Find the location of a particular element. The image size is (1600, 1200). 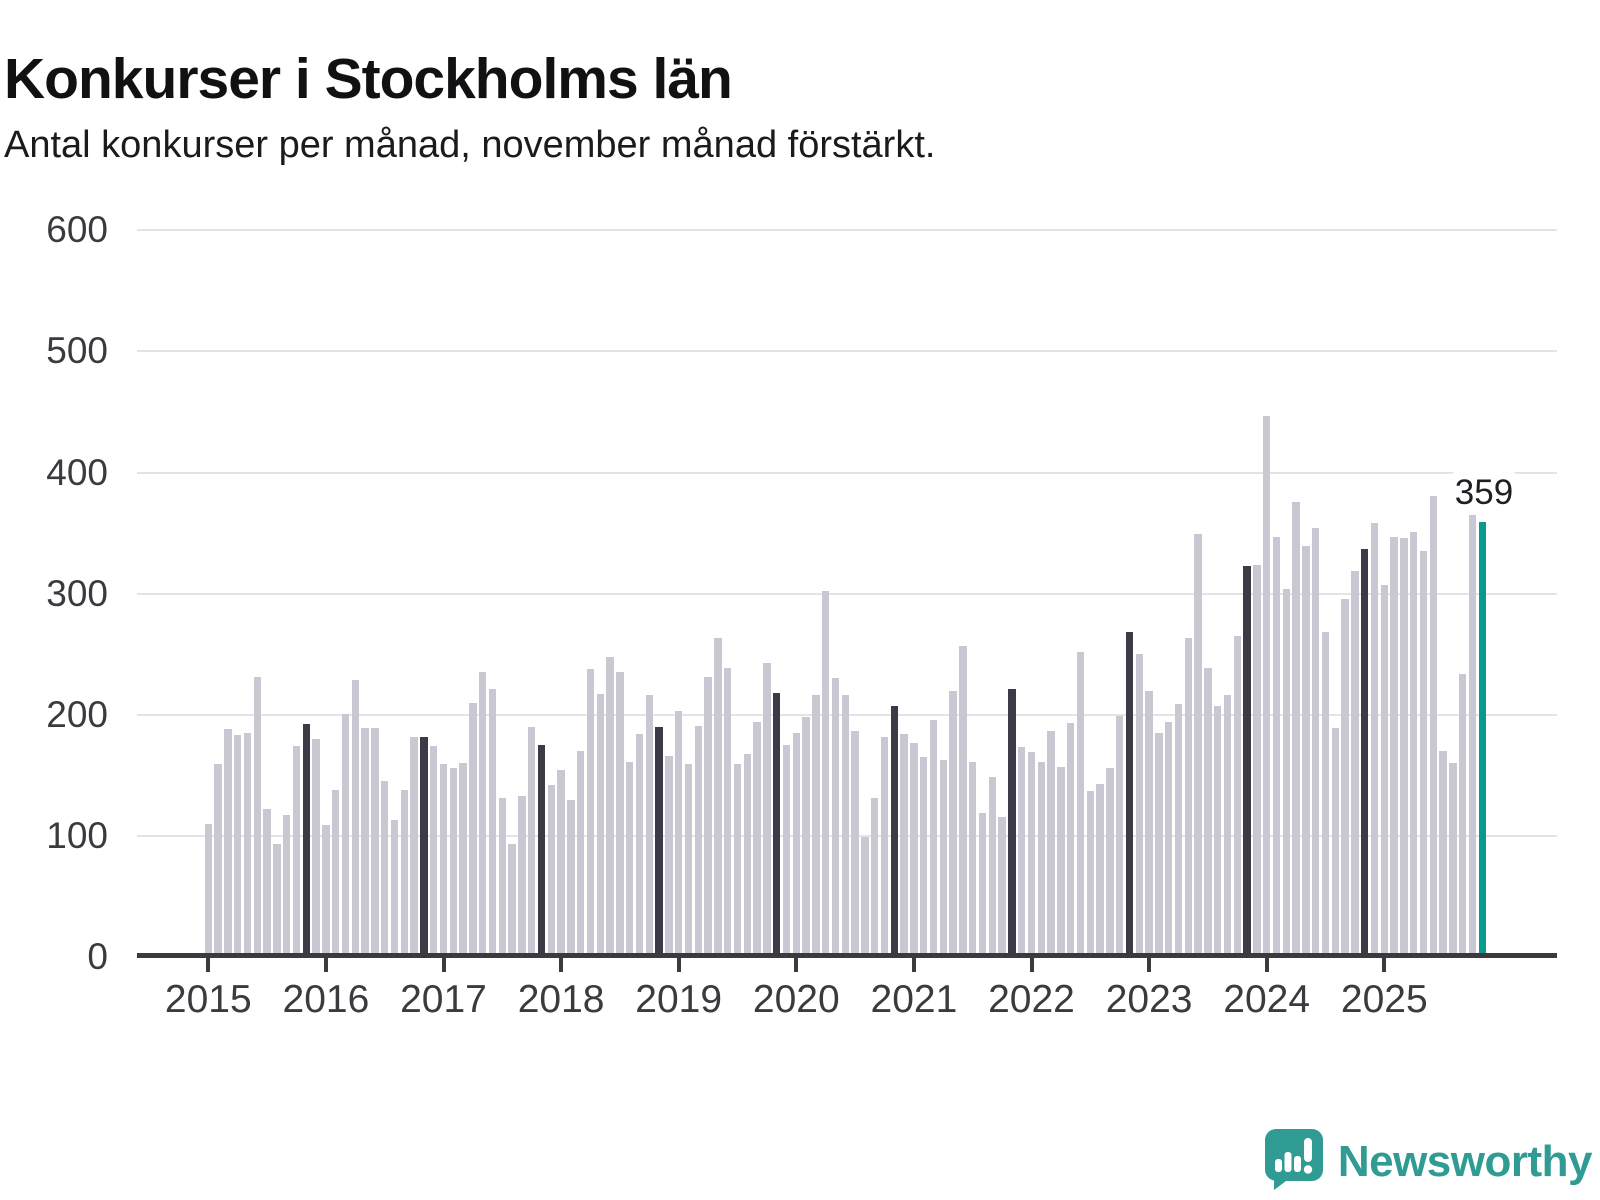

x-axis-label-2019: 2019 is located at coordinates (679, 999).